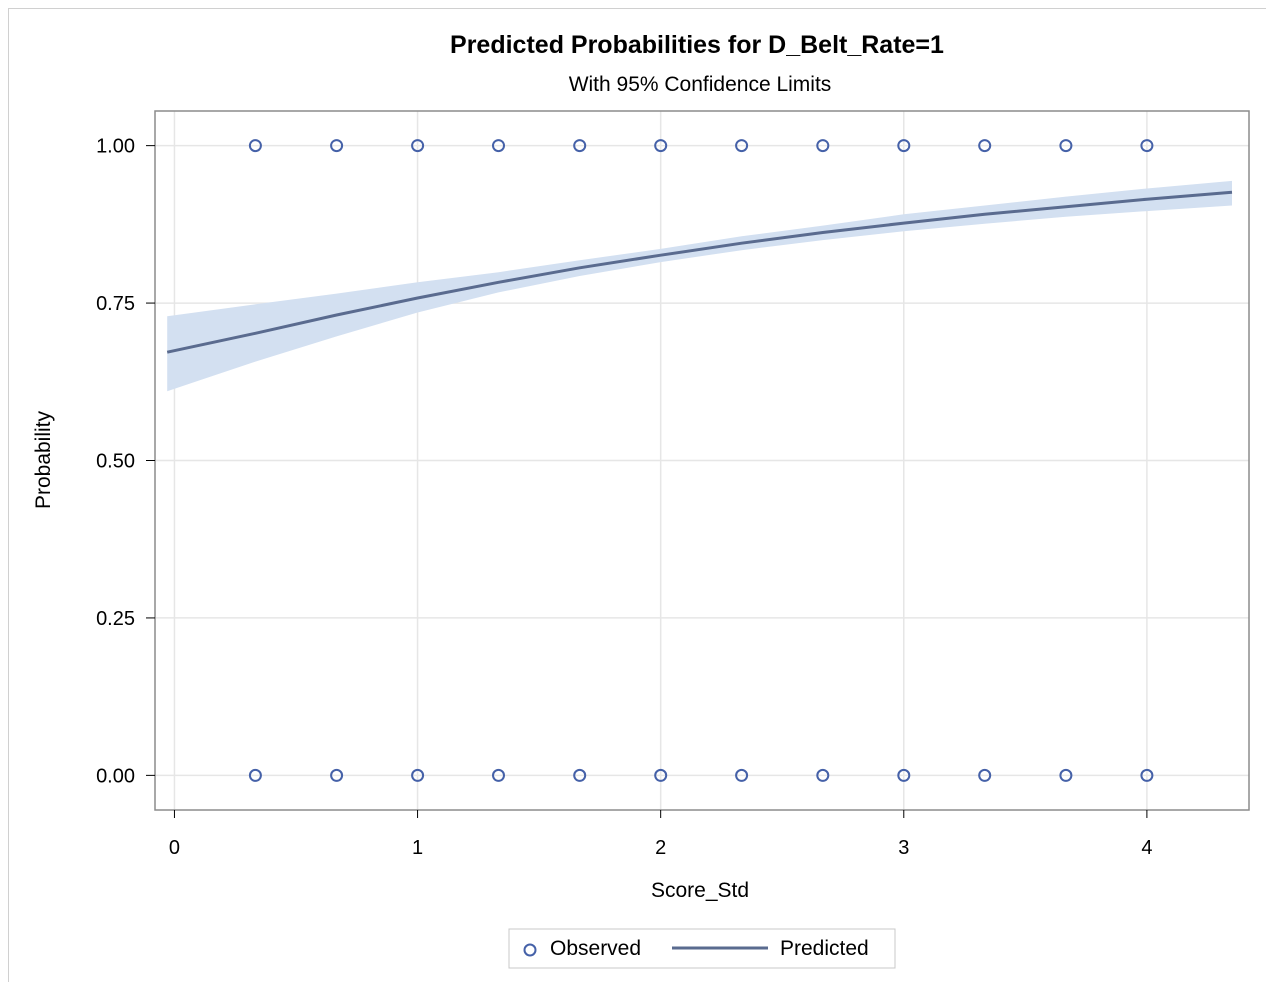  I want to click on x-tick-label: 0, so click(174, 848).